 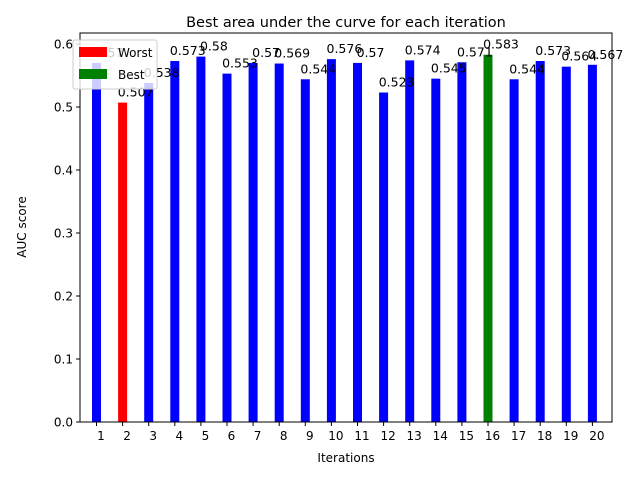 What do you see at coordinates (63, 45) in the screenshot?
I see `y-tick-label-6: 0.6` at bounding box center [63, 45].